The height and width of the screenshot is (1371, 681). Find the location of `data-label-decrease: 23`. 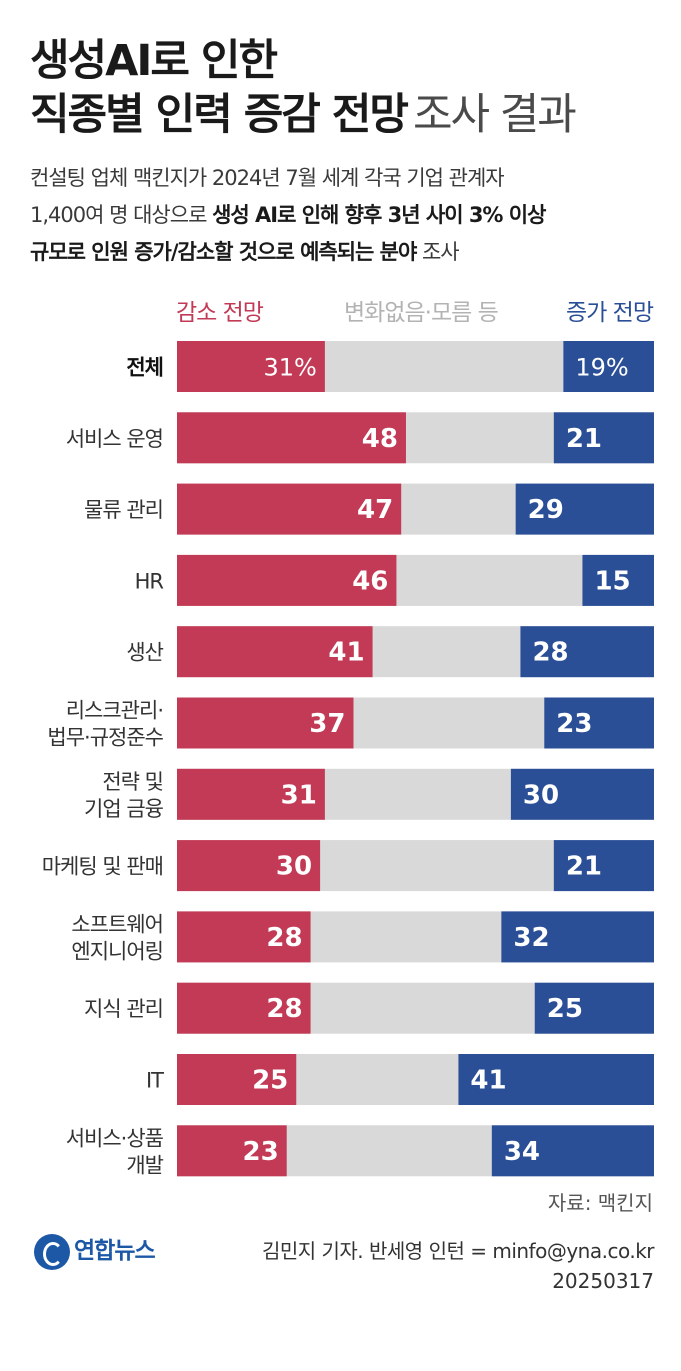

data-label-decrease: 23 is located at coordinates (261, 1152).